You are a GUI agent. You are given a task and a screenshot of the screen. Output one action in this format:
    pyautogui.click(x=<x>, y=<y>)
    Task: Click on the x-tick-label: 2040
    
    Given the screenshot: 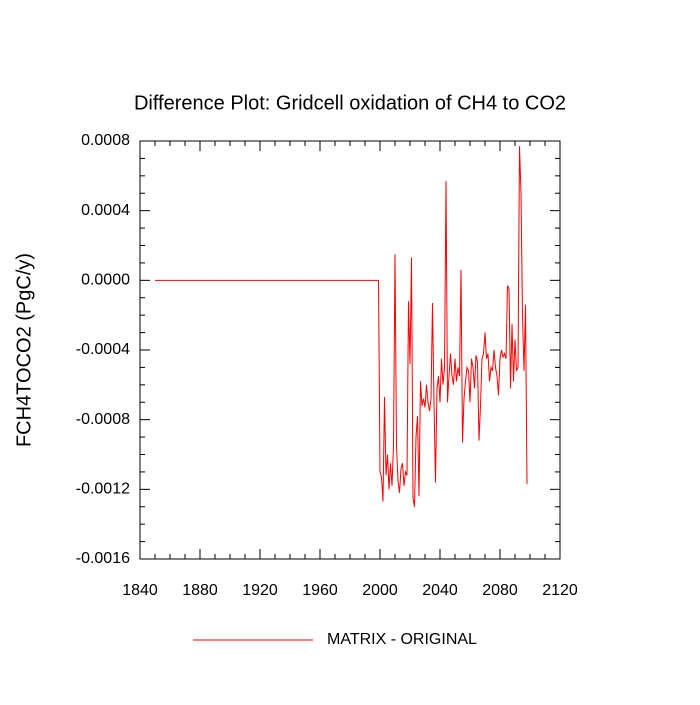 What is the action you would take?
    pyautogui.click(x=440, y=590)
    